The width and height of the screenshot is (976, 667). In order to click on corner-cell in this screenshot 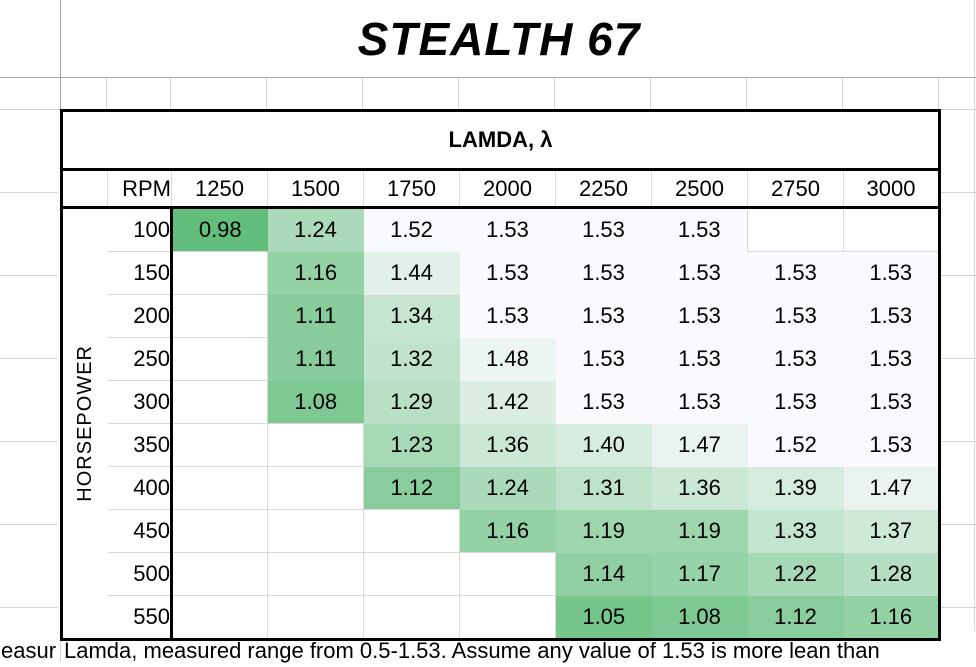, I will do `click(84, 189)`.